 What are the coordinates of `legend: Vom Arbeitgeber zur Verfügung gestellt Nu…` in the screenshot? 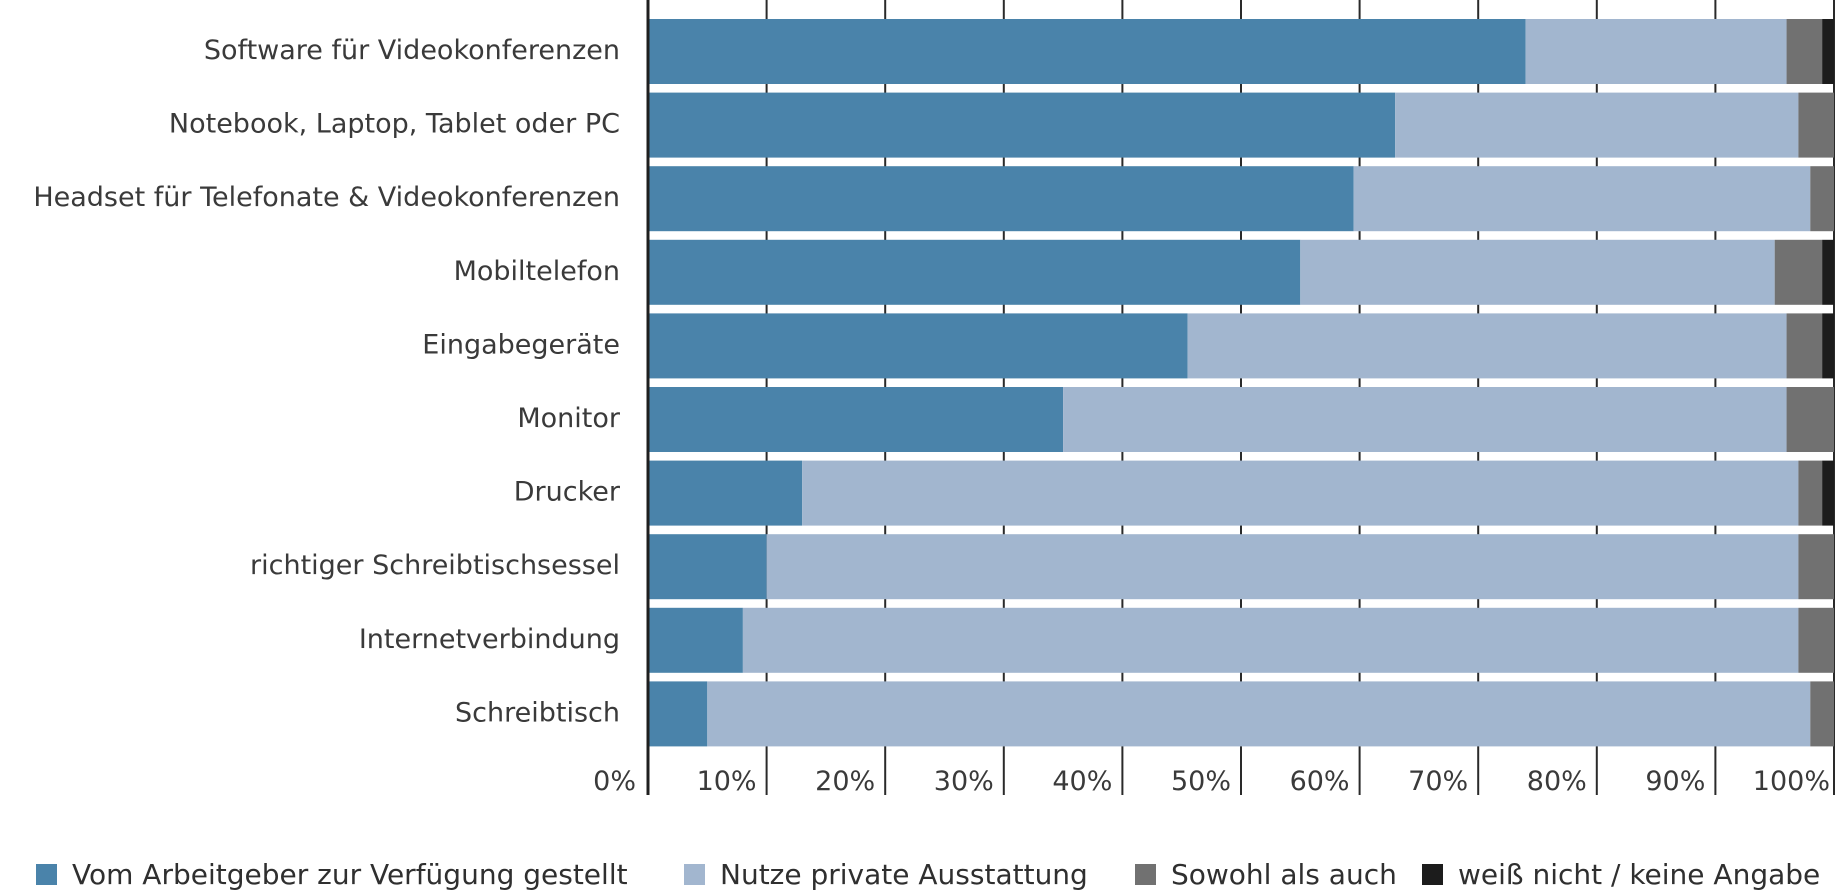 It's located at (928, 874).